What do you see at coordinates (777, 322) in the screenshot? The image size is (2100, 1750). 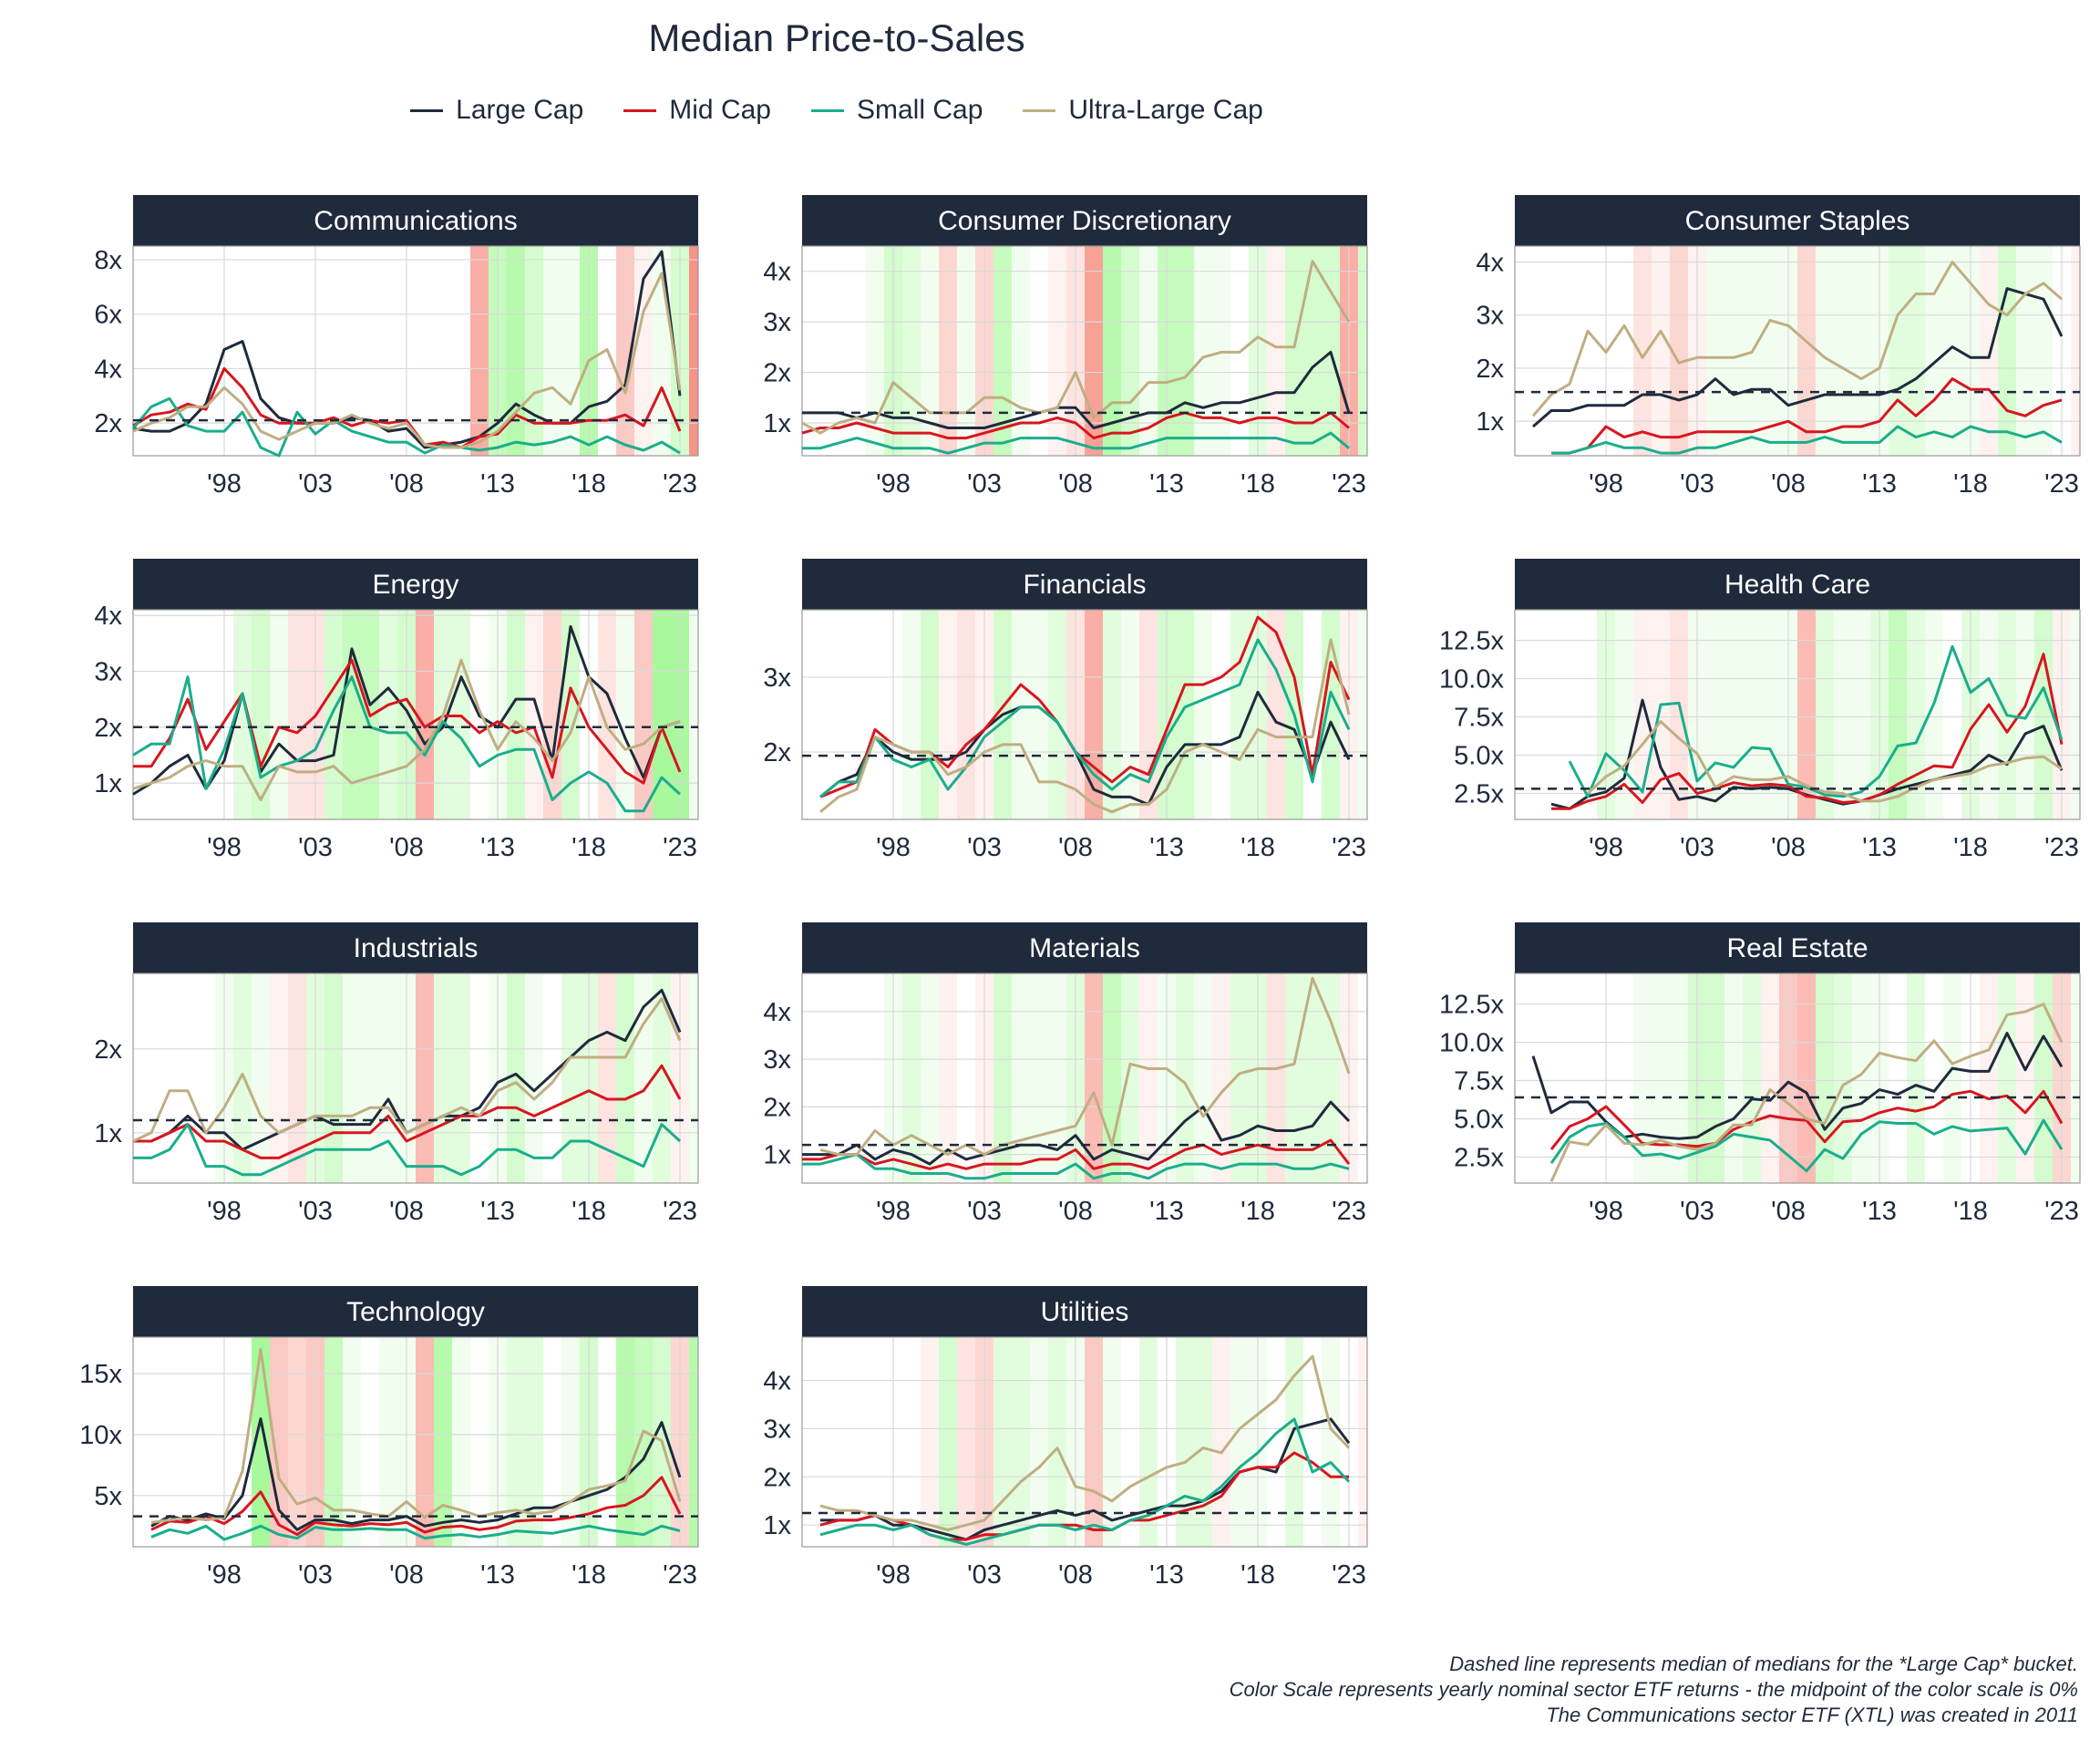 I see `y-tick-label: 3x` at bounding box center [777, 322].